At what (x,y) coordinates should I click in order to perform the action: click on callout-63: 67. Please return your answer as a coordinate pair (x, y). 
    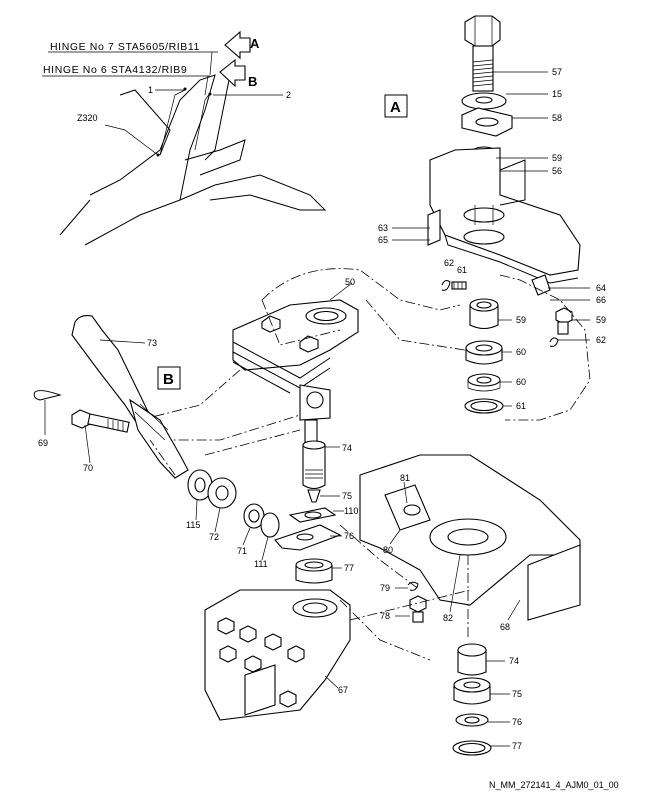
    Looking at the image, I should click on (343, 690).